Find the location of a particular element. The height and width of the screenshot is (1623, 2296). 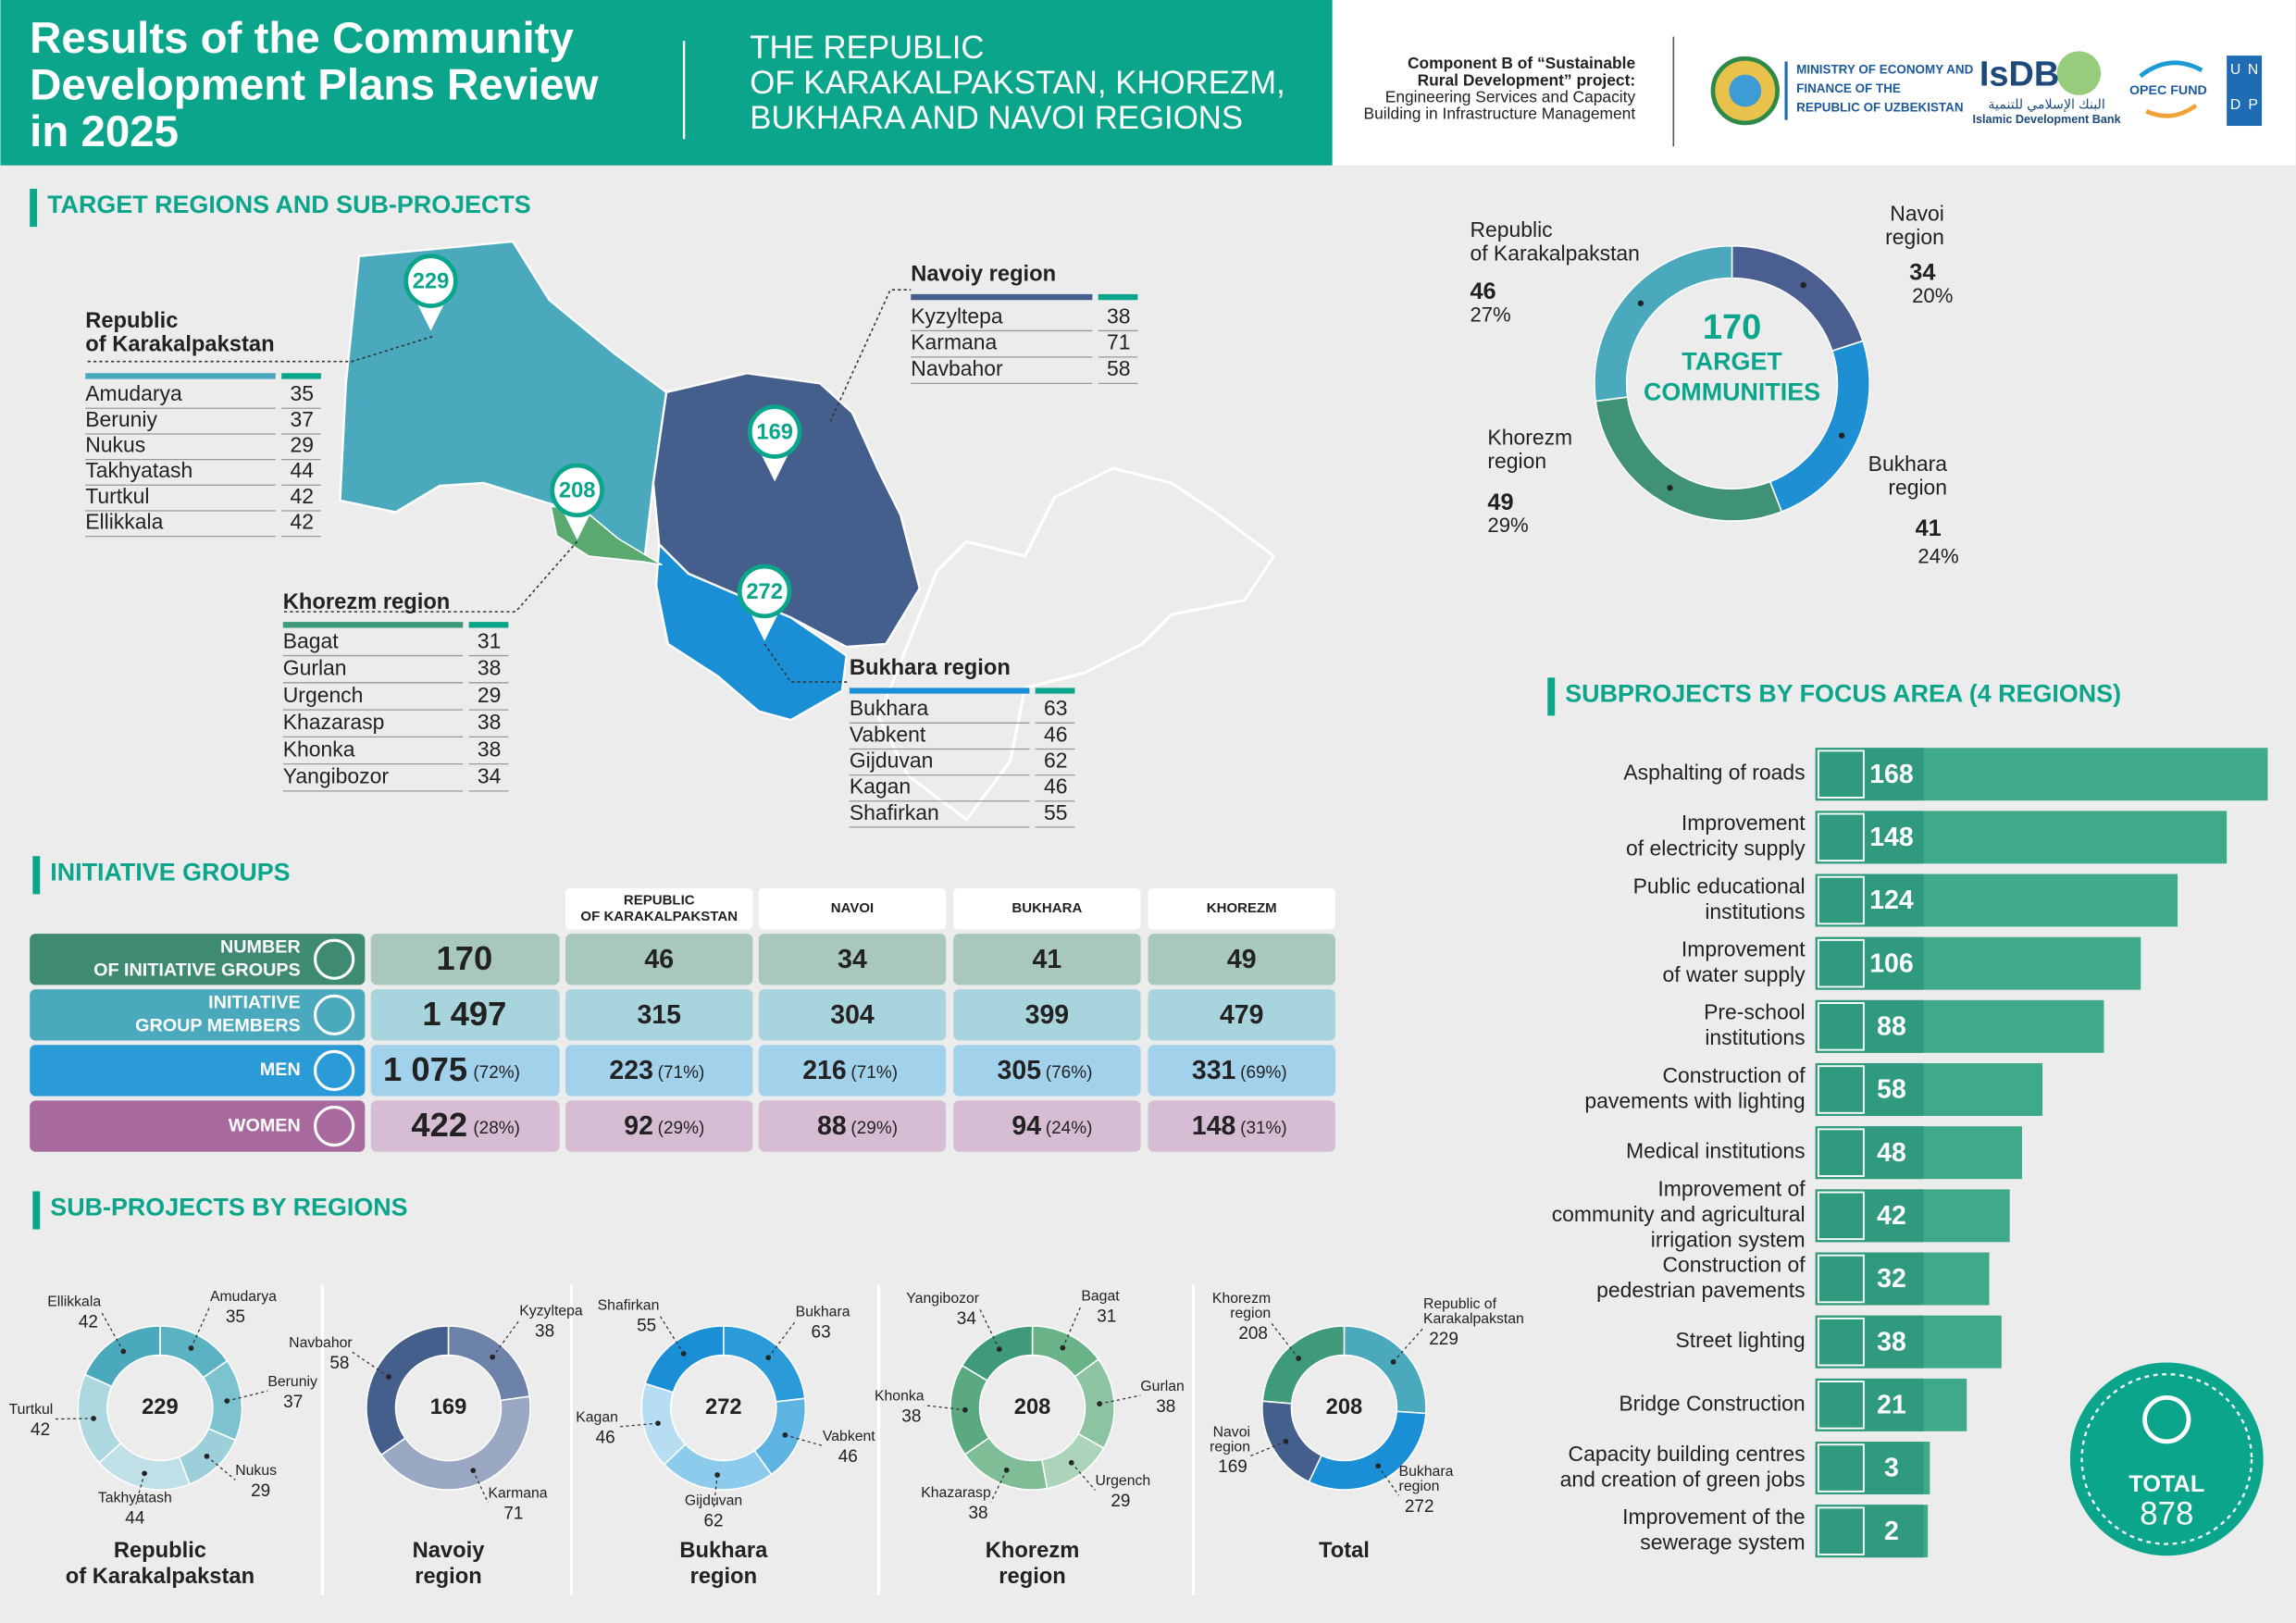

district-name: Ellikkala is located at coordinates (124, 521).